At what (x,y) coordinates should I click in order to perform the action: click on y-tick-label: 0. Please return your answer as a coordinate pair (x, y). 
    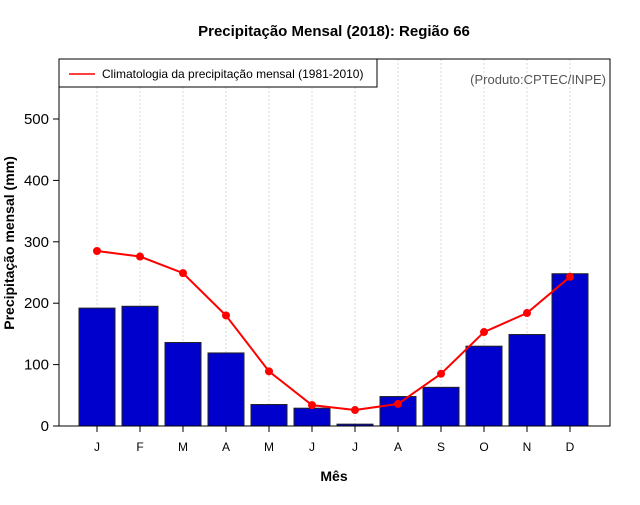
    Looking at the image, I should click on (45, 426).